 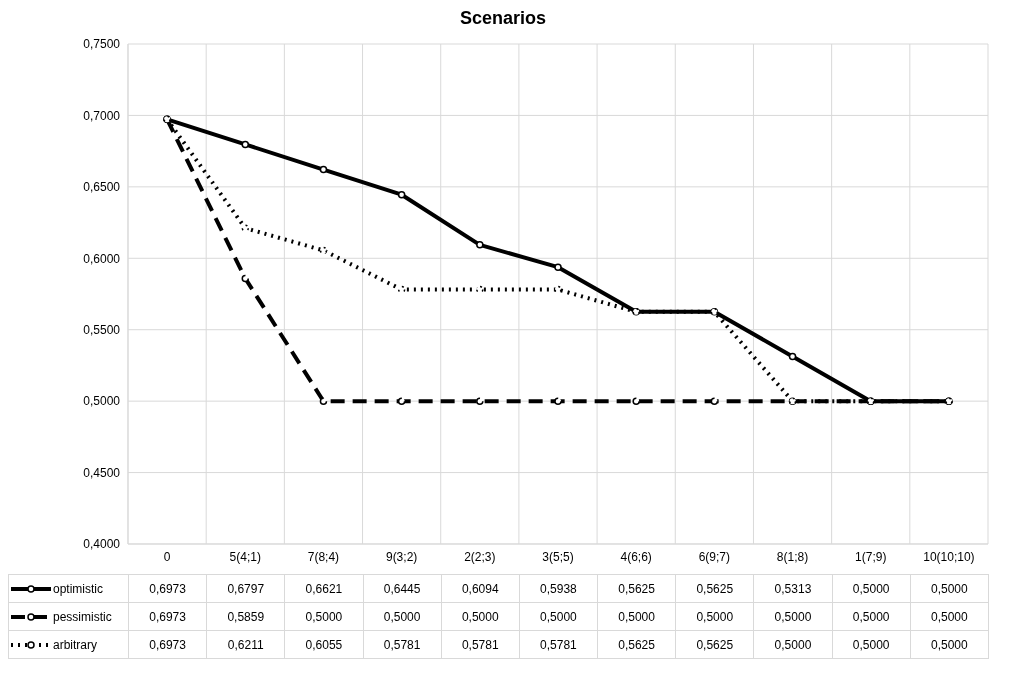 What do you see at coordinates (102, 401) in the screenshot?
I see `y-tick-label: 0,5000` at bounding box center [102, 401].